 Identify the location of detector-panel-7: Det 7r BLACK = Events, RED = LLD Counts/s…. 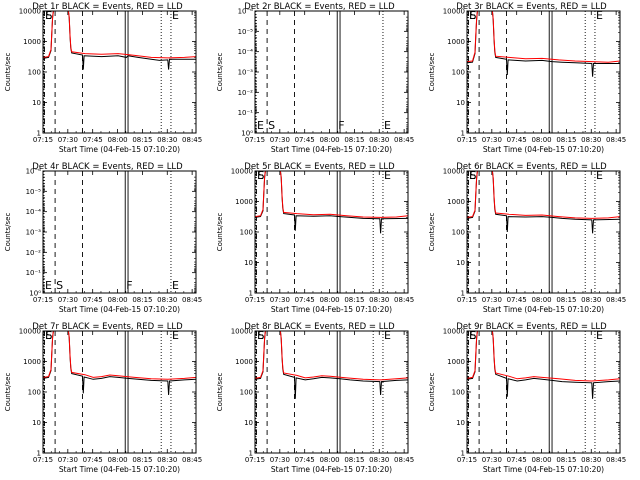
(103, 398).